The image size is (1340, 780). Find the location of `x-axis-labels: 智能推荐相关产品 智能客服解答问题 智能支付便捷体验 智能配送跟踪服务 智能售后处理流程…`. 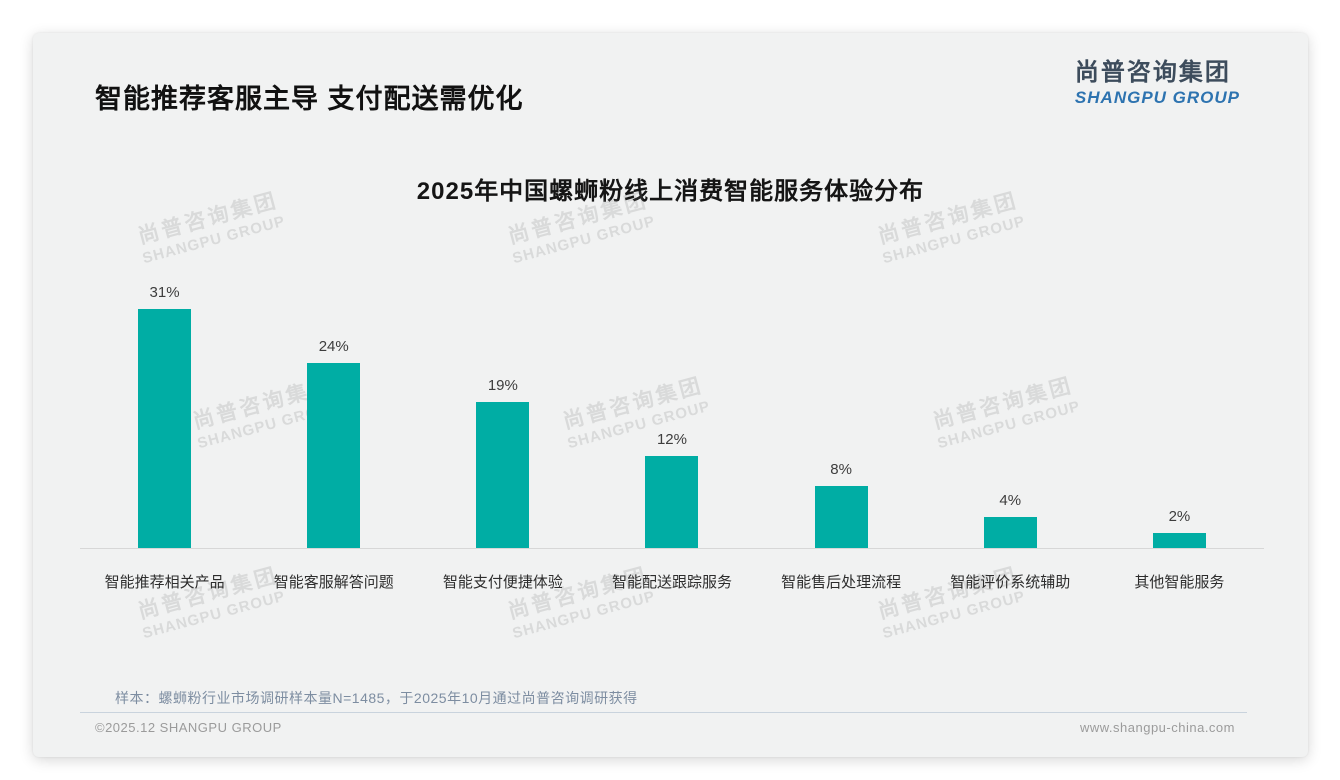

x-axis-labels: 智能推荐相关产品 智能客服解答问题 智能支付便捷体验 智能配送跟踪服务 智能售后处理流程… is located at coordinates (672, 581).